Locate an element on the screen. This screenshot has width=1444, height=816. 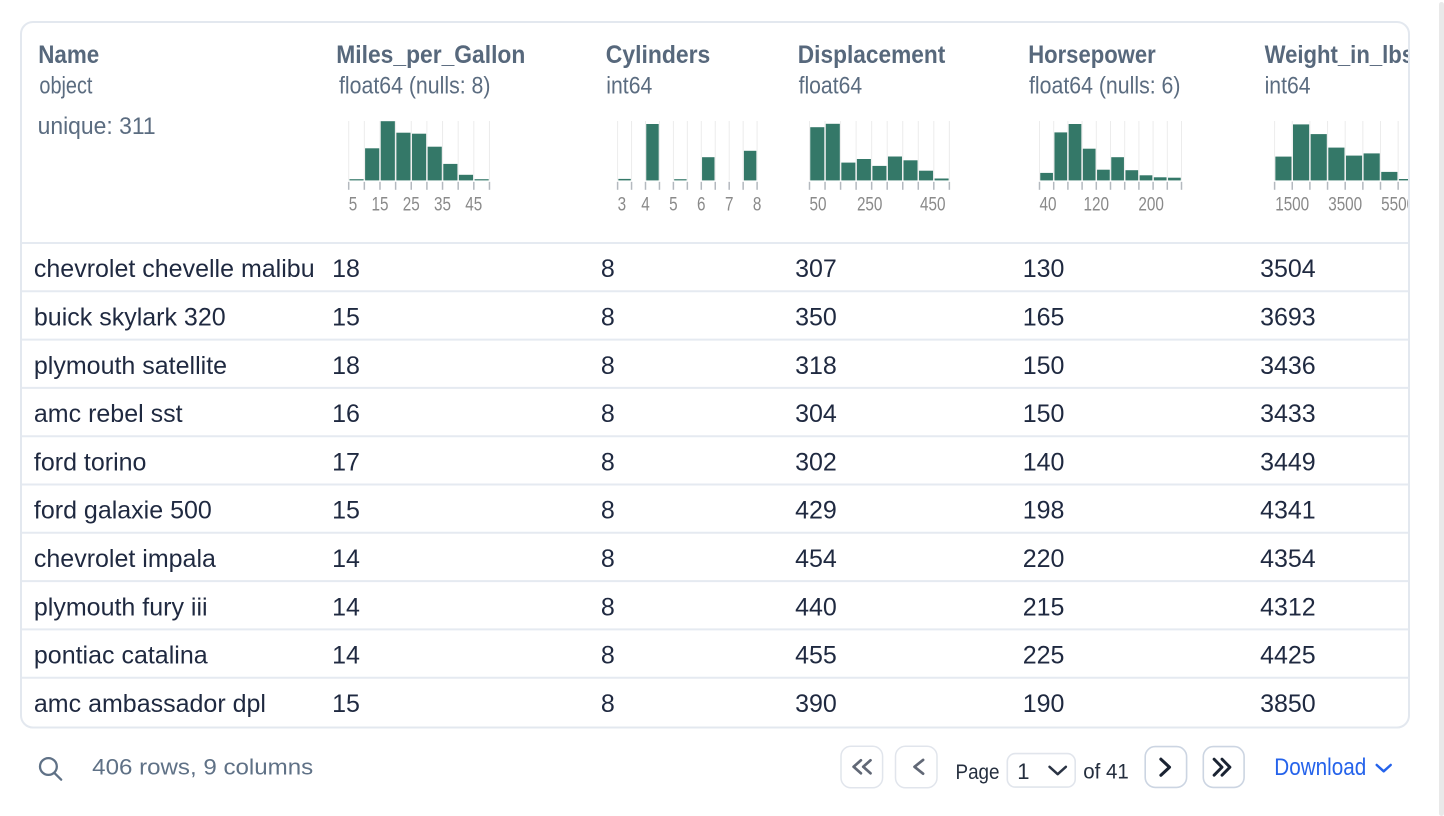
svg-text: 1500 is located at coordinates (1292, 204).